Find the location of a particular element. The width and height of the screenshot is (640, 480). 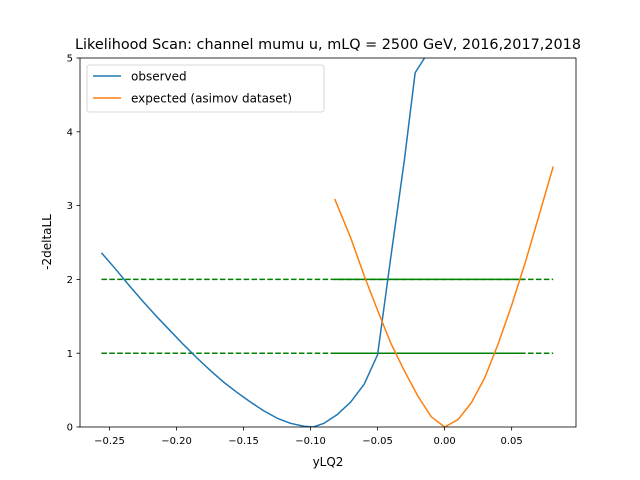

y-tick-label: 3 is located at coordinates (70, 206).